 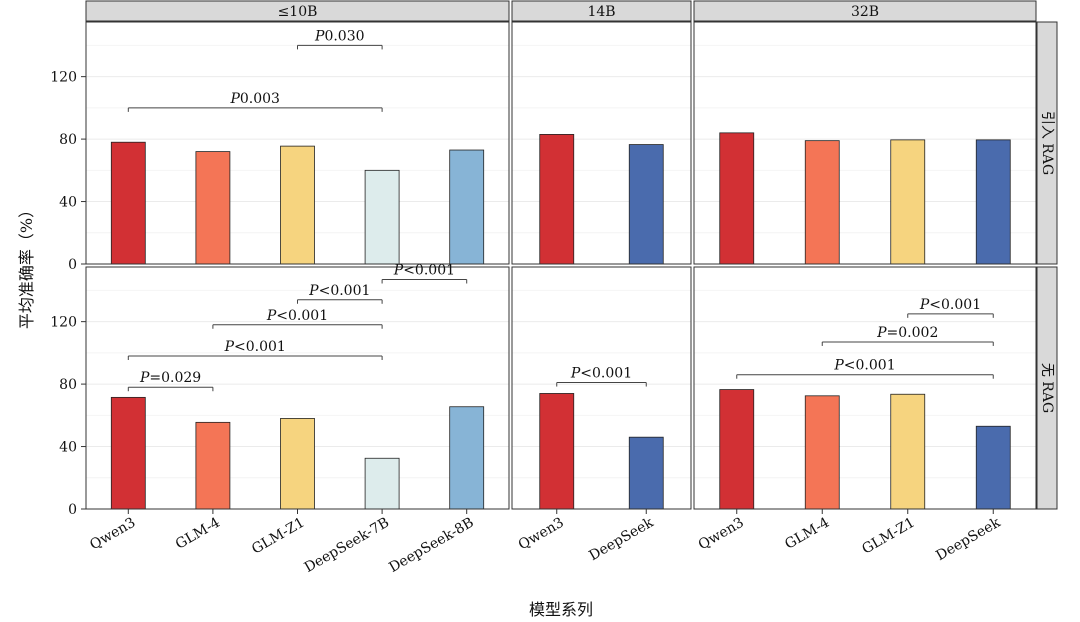 What do you see at coordinates (561, 609) in the screenshot?
I see `x-axis-title: 模型系列` at bounding box center [561, 609].